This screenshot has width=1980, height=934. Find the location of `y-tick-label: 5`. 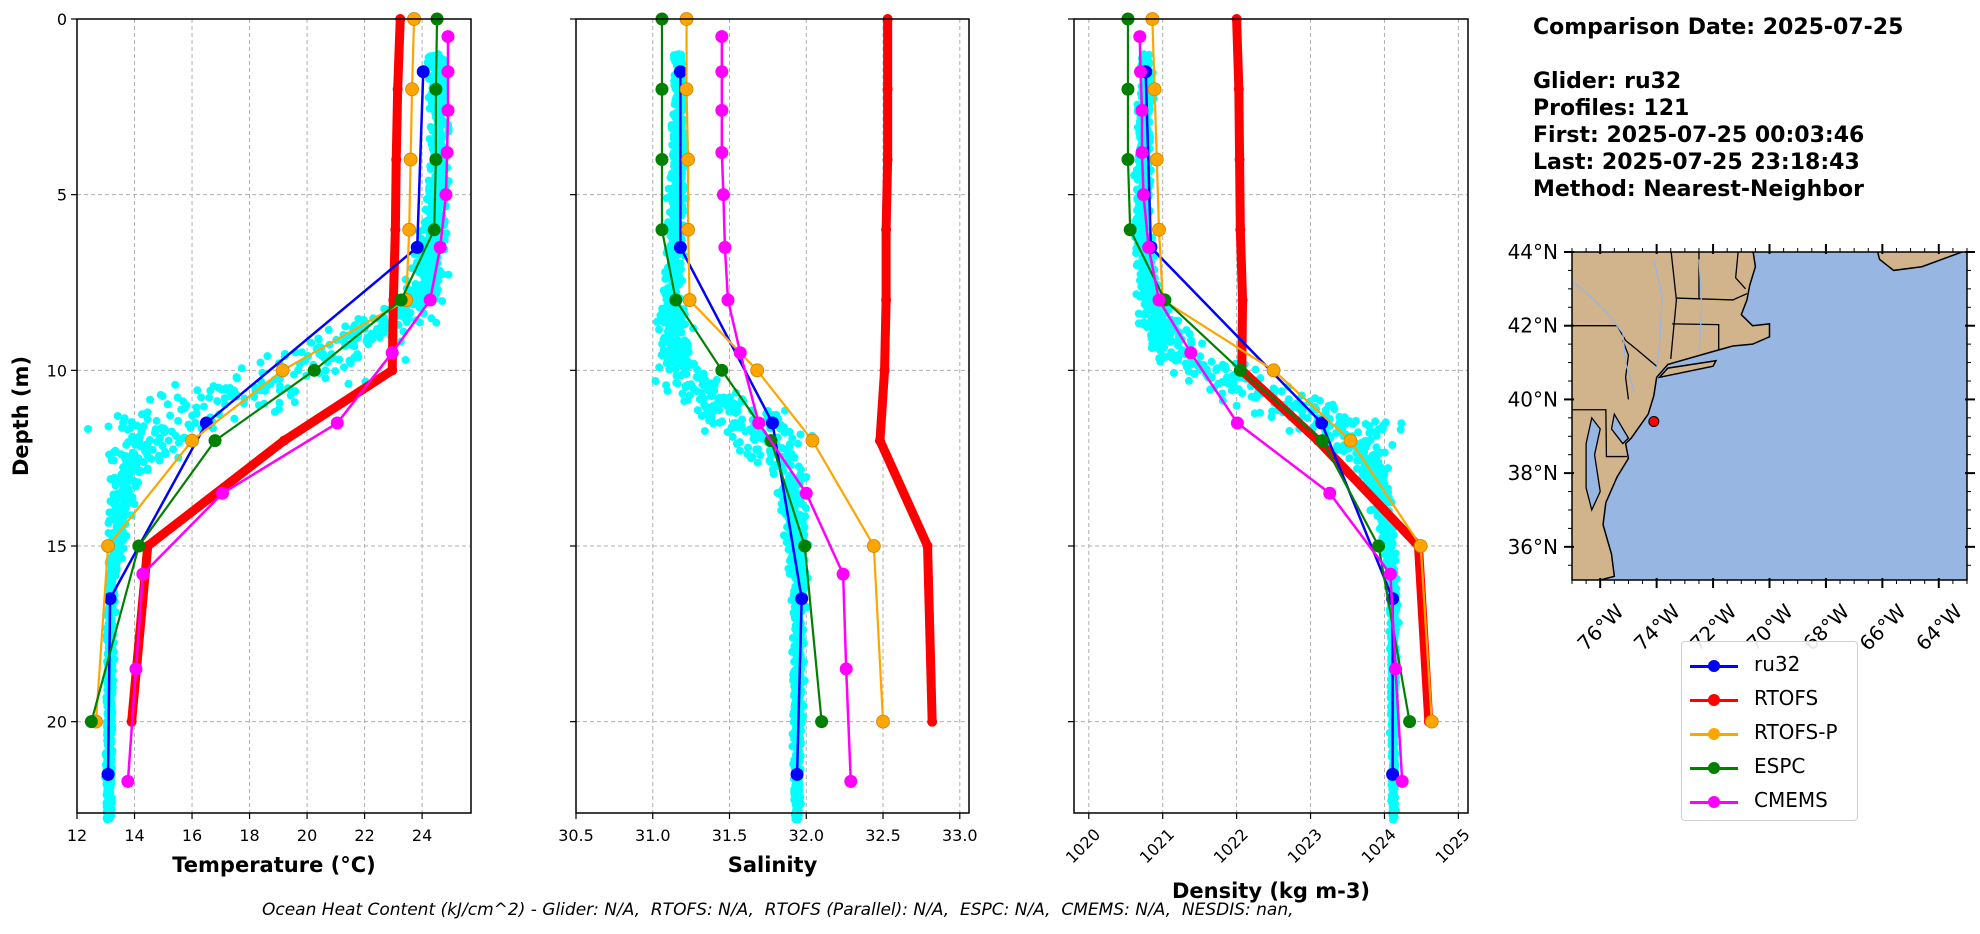

y-tick-label: 5 is located at coordinates (62, 195).